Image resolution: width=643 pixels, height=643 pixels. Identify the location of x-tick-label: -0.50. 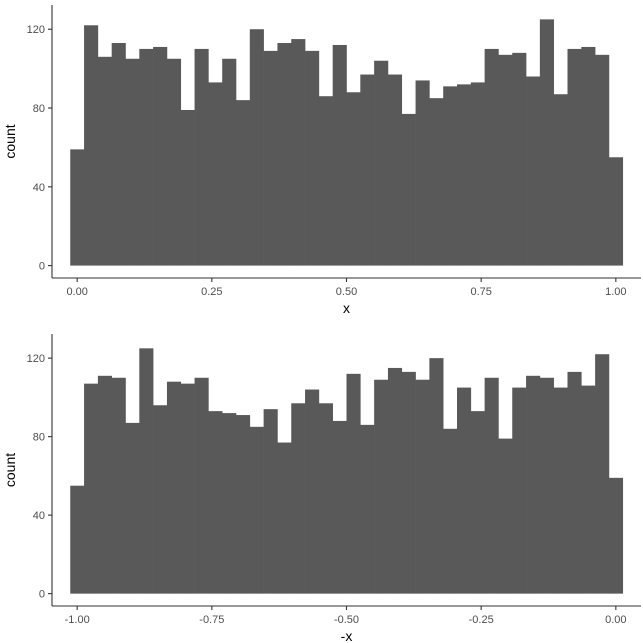
(346, 620).